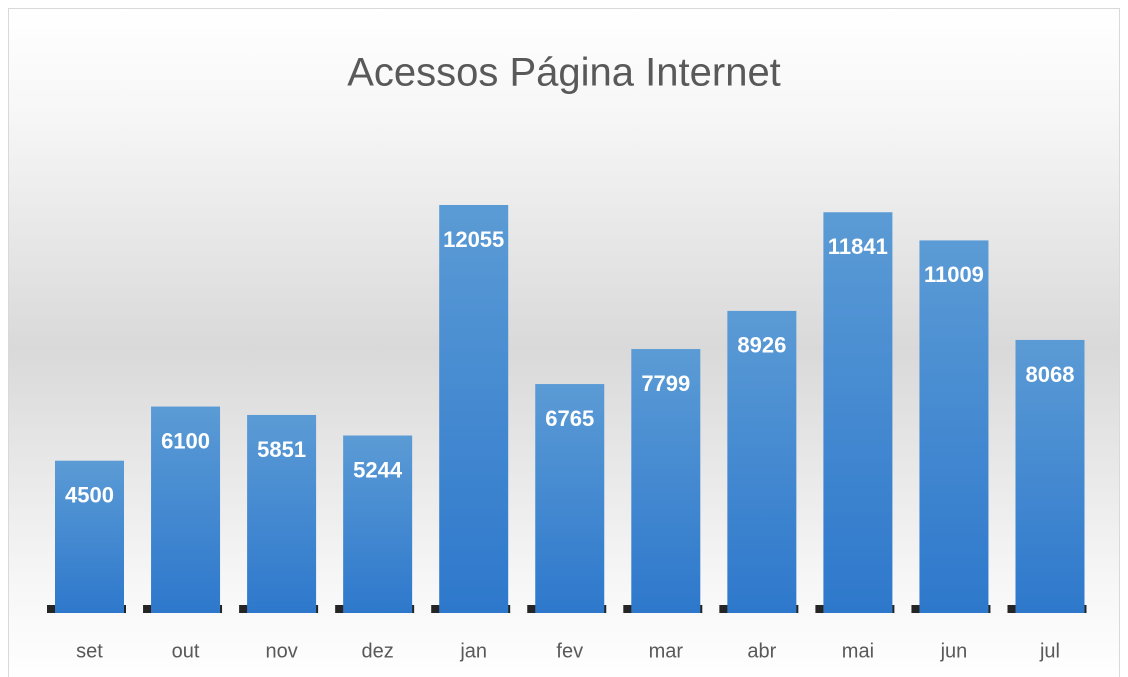  I want to click on data-label: 5851, so click(281, 449).